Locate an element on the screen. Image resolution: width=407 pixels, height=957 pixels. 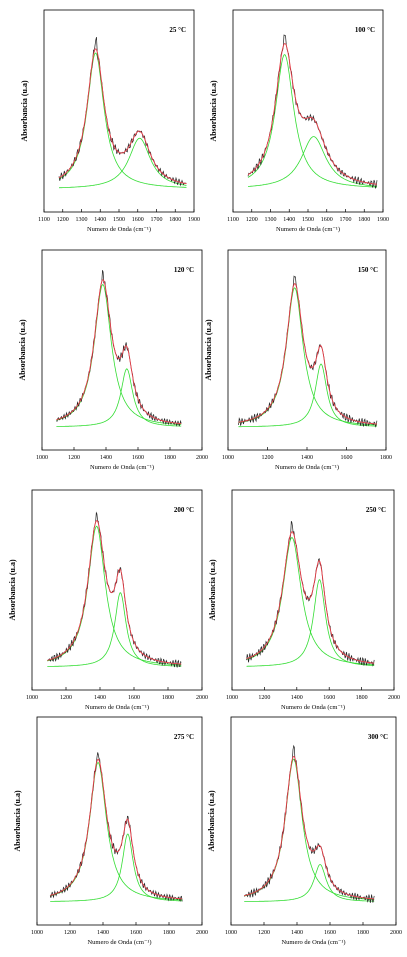
temperature-label: 100 °C is located at coordinates (365, 30).